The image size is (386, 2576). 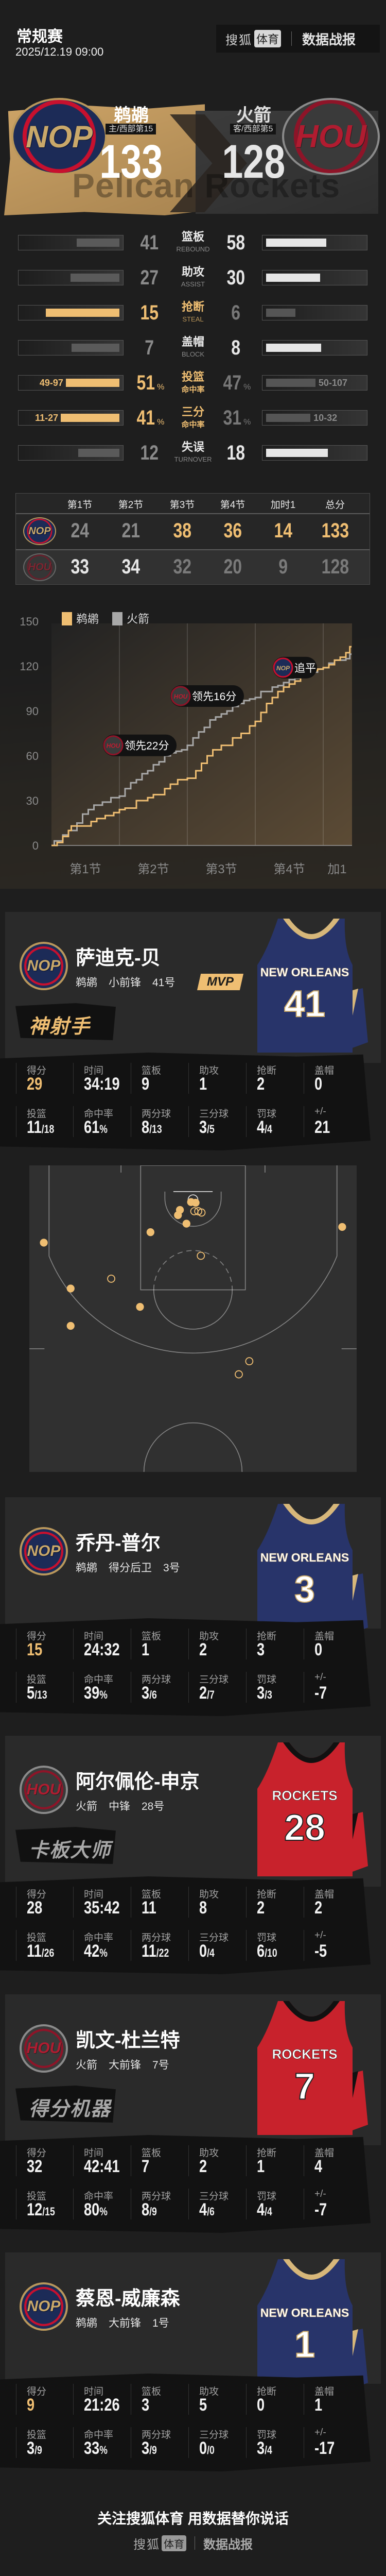 What do you see at coordinates (261, 1127) in the screenshot?
I see `stat-value-main: 4` at bounding box center [261, 1127].